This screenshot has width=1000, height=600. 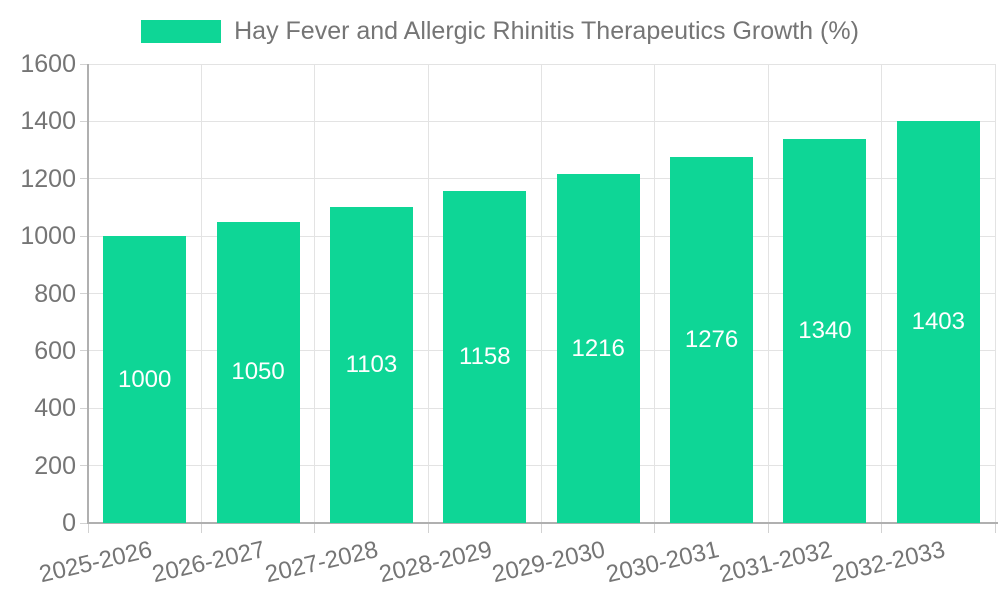 I want to click on bar-value-label: 1340, so click(x=825, y=330).